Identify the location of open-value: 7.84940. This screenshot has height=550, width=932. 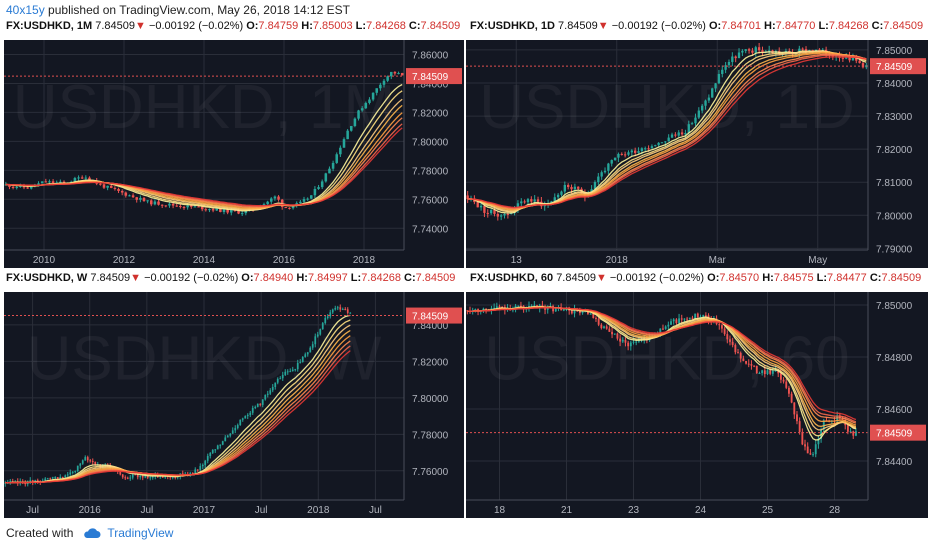
(273, 278).